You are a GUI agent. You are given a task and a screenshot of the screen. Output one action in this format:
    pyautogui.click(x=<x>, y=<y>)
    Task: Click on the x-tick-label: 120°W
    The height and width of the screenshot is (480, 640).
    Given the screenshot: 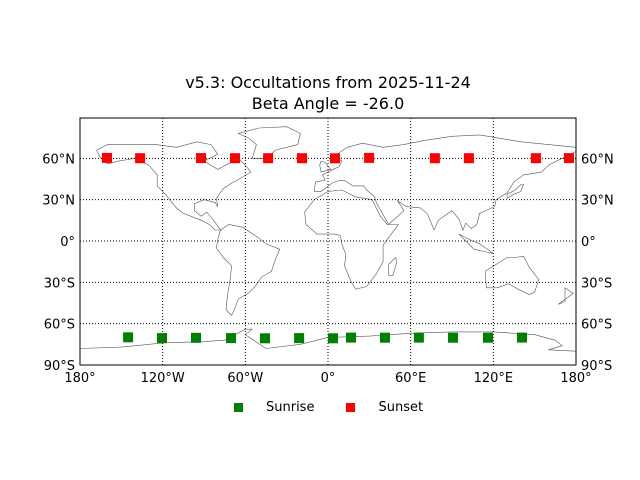 What is the action you would take?
    pyautogui.click(x=163, y=378)
    